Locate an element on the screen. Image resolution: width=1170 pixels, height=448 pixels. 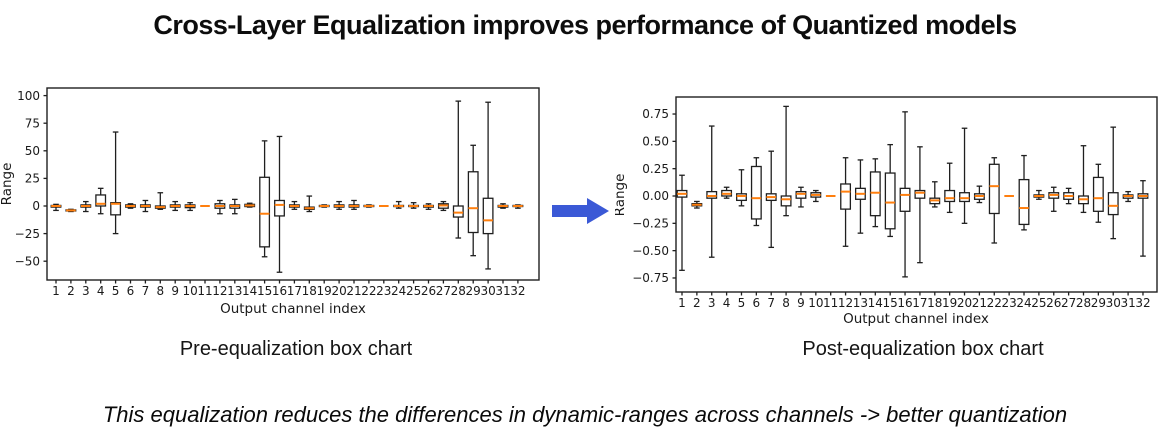
x-tick-label: 8 is located at coordinates (786, 303).